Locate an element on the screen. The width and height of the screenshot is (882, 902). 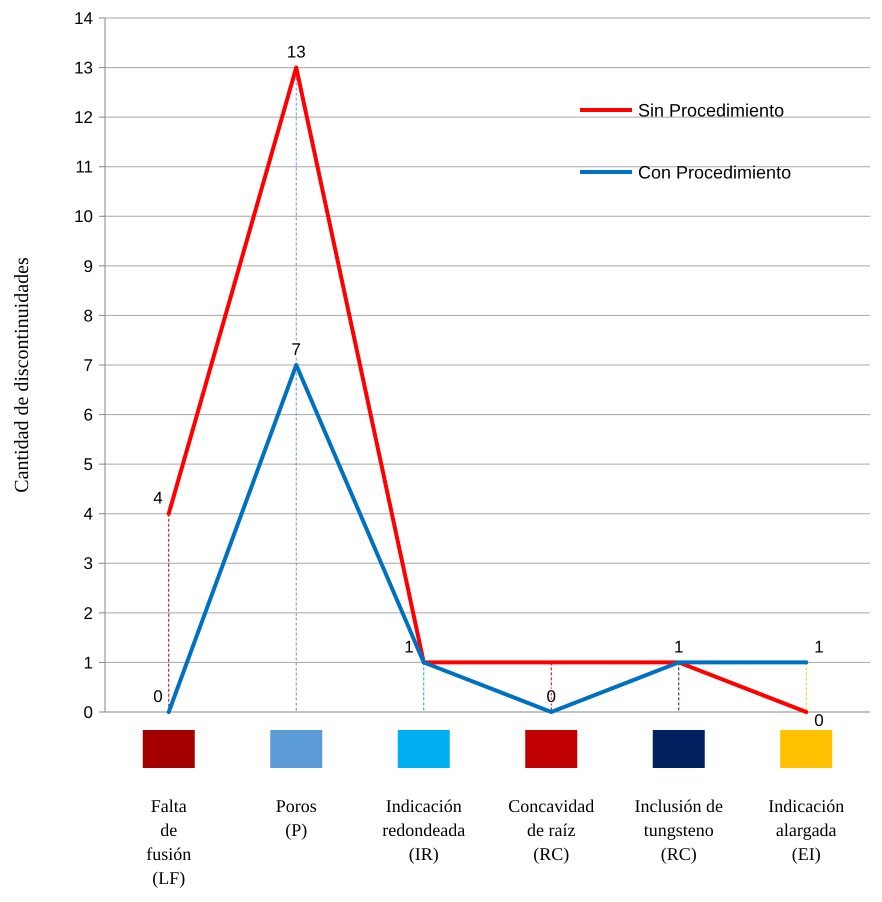
x-tick-label: Inclusión de tungsteno (RC) is located at coordinates (678, 830).